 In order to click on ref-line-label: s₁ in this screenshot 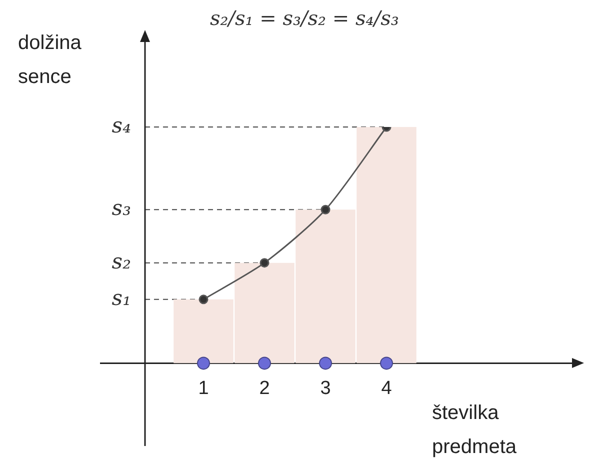, I will do `click(121, 298)`.